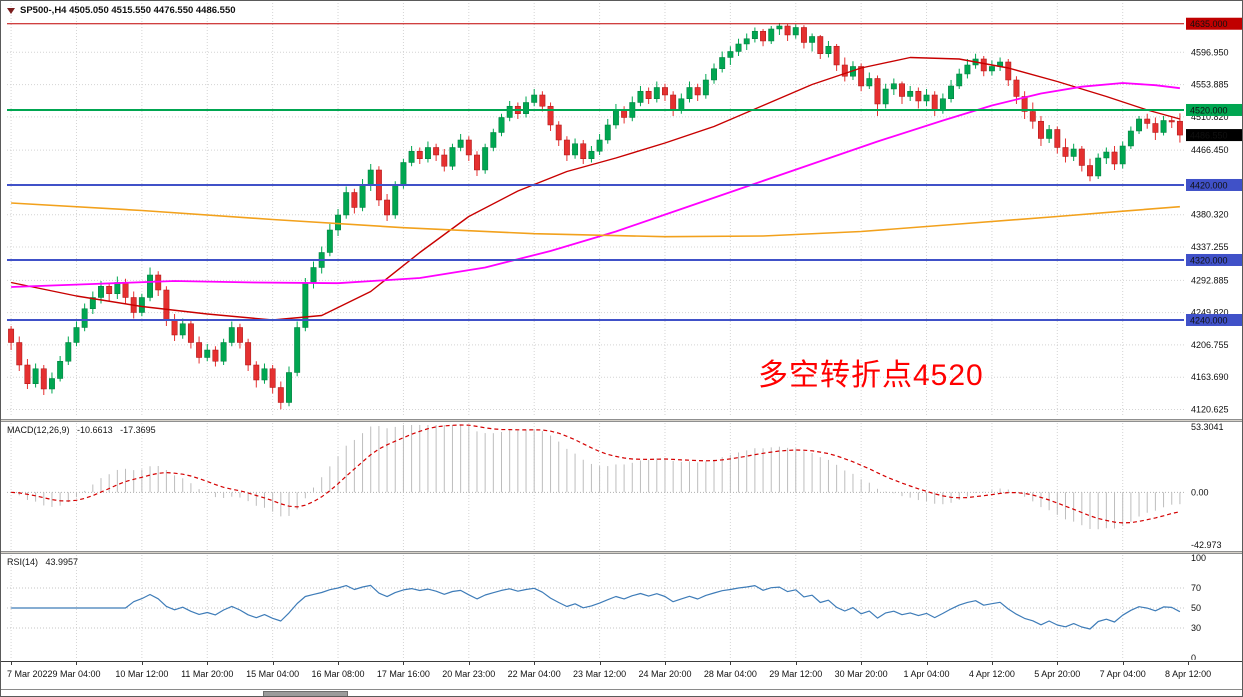 The height and width of the screenshot is (697, 1243). Describe the element at coordinates (1057, 674) in the screenshot. I see `time-axis-label: 5 Apr 20:00` at that location.